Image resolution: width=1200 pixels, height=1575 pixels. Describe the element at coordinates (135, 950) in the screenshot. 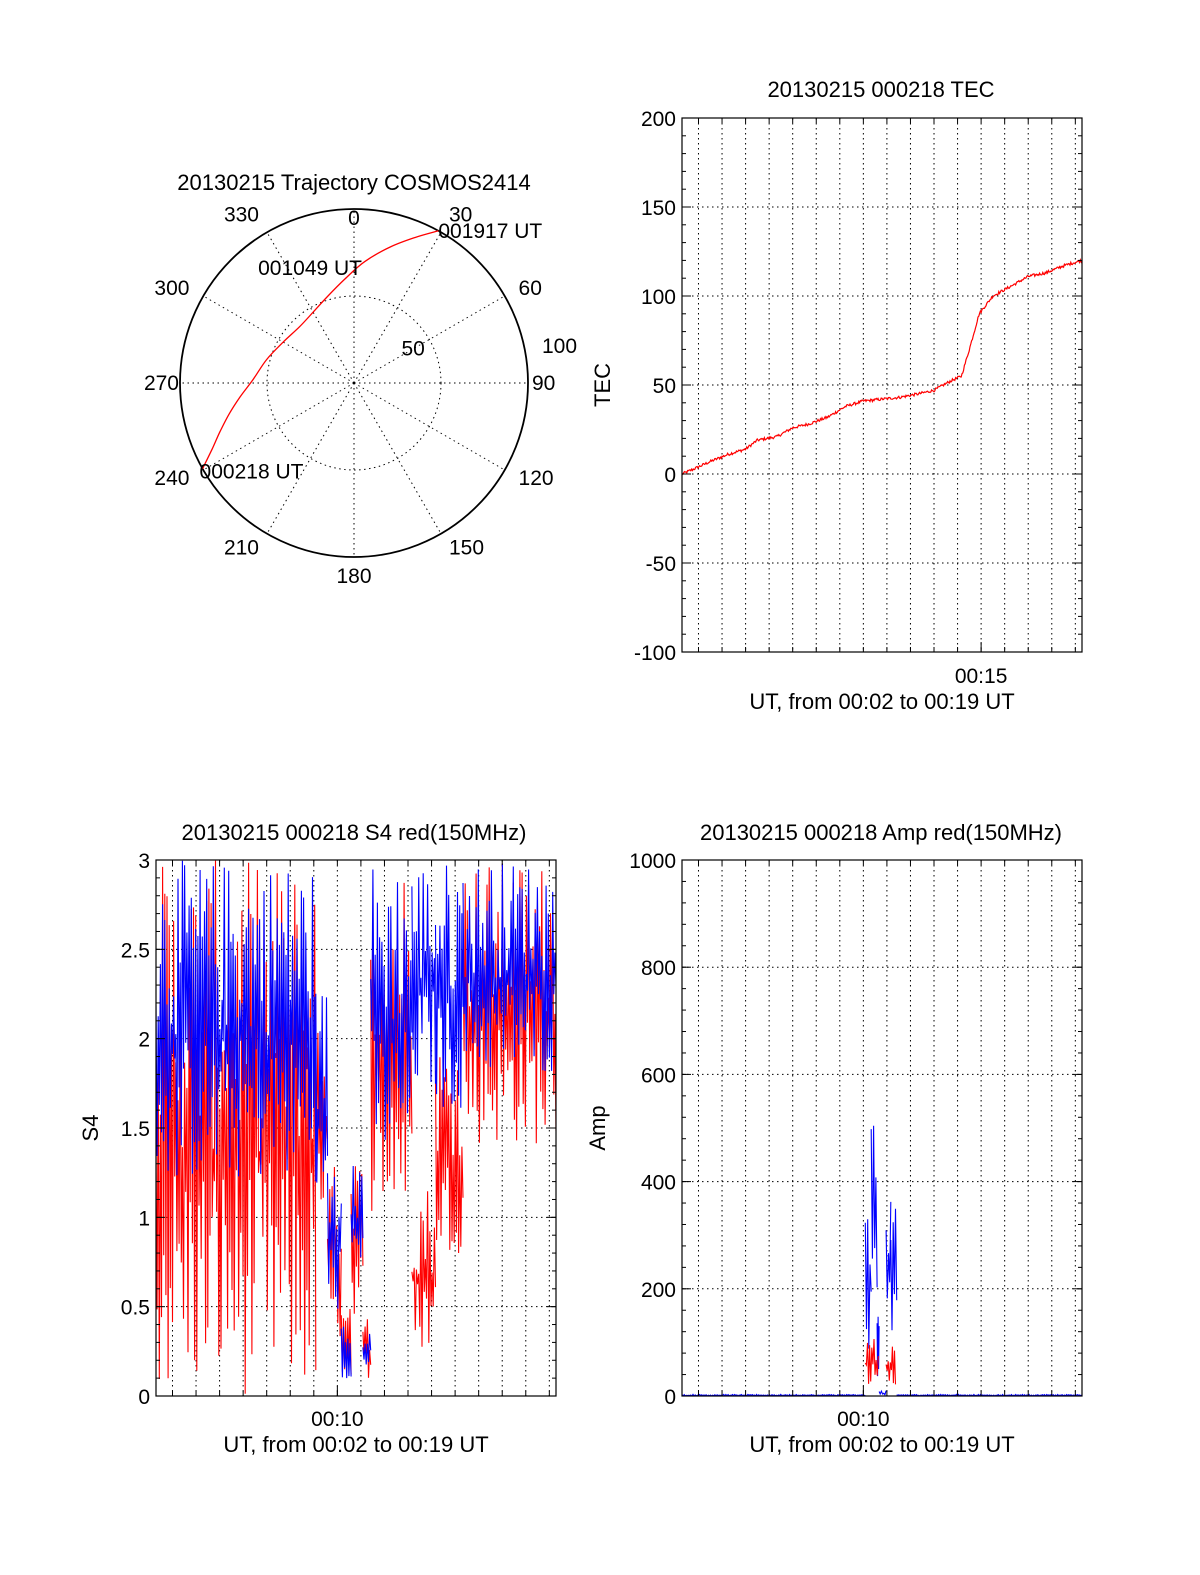

I see `s4-ytick-label-5: 2.5` at that location.